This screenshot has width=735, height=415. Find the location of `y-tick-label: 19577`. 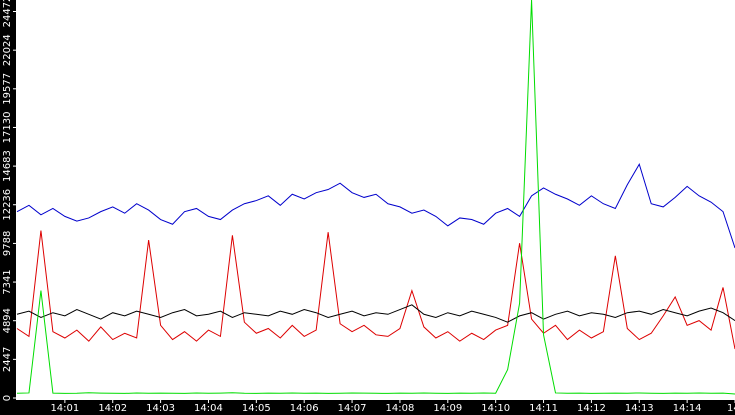

y-tick-label: 19577 is located at coordinates (7, 89).